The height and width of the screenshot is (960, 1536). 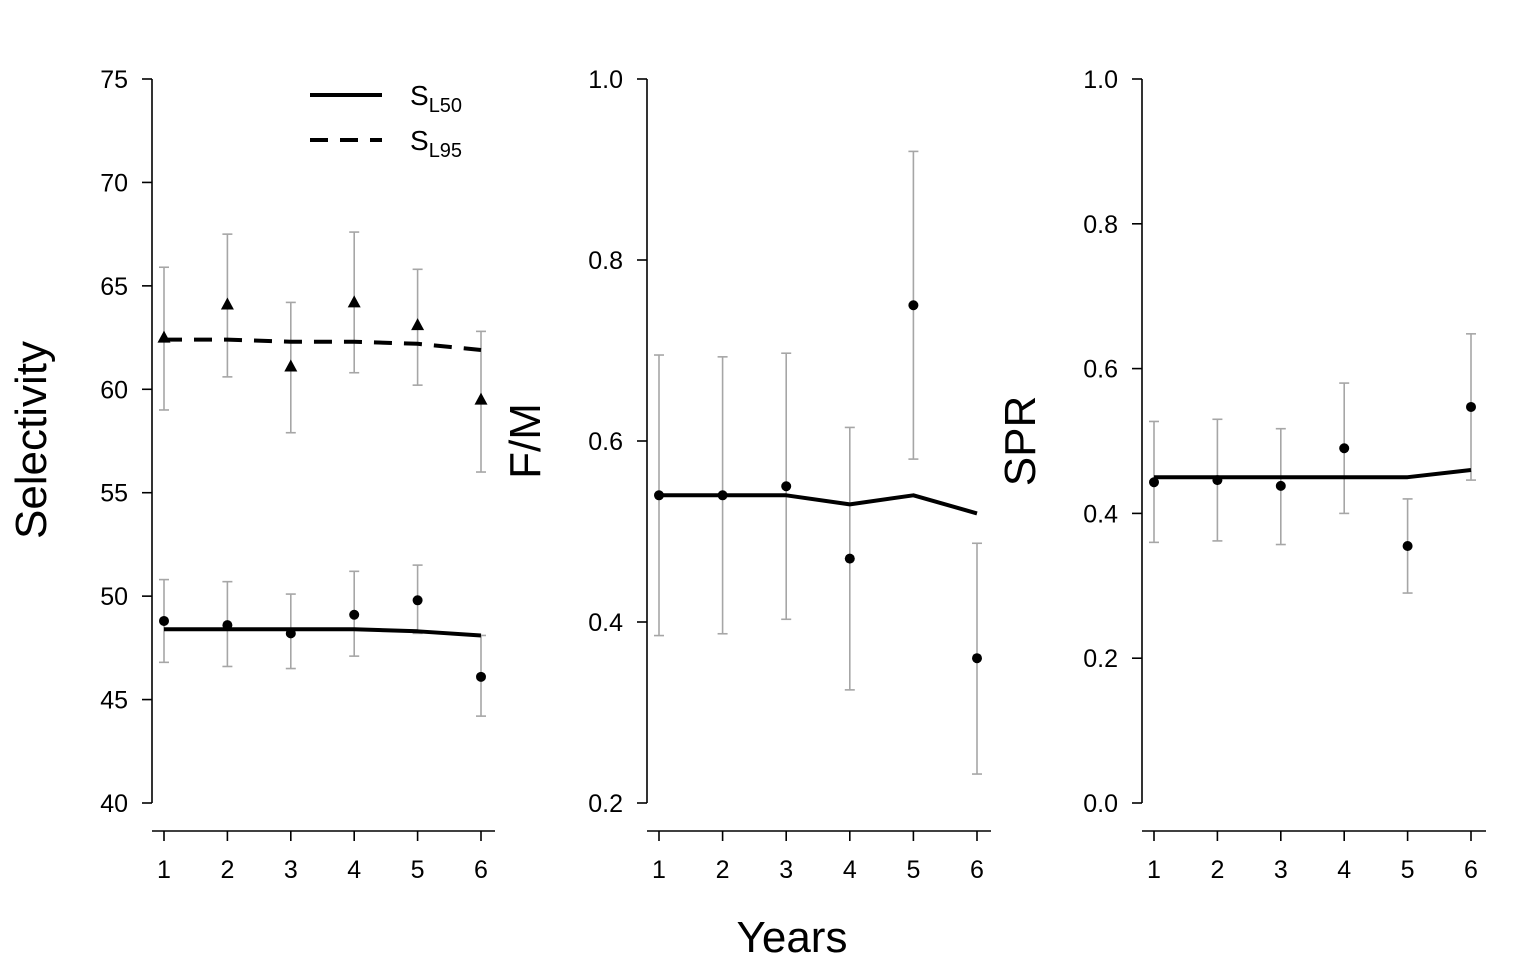 What do you see at coordinates (114, 80) in the screenshot?
I see `y-tick-label: 75` at bounding box center [114, 80].